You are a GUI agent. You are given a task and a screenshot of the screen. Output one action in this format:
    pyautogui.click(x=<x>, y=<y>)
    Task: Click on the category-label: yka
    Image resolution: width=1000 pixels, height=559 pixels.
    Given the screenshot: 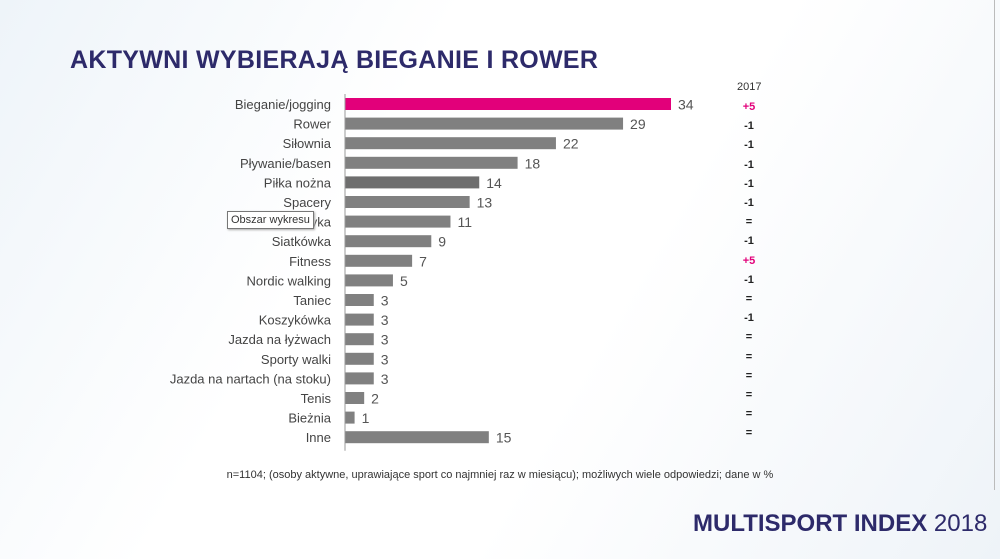 What is the action you would take?
    pyautogui.click(x=321, y=222)
    